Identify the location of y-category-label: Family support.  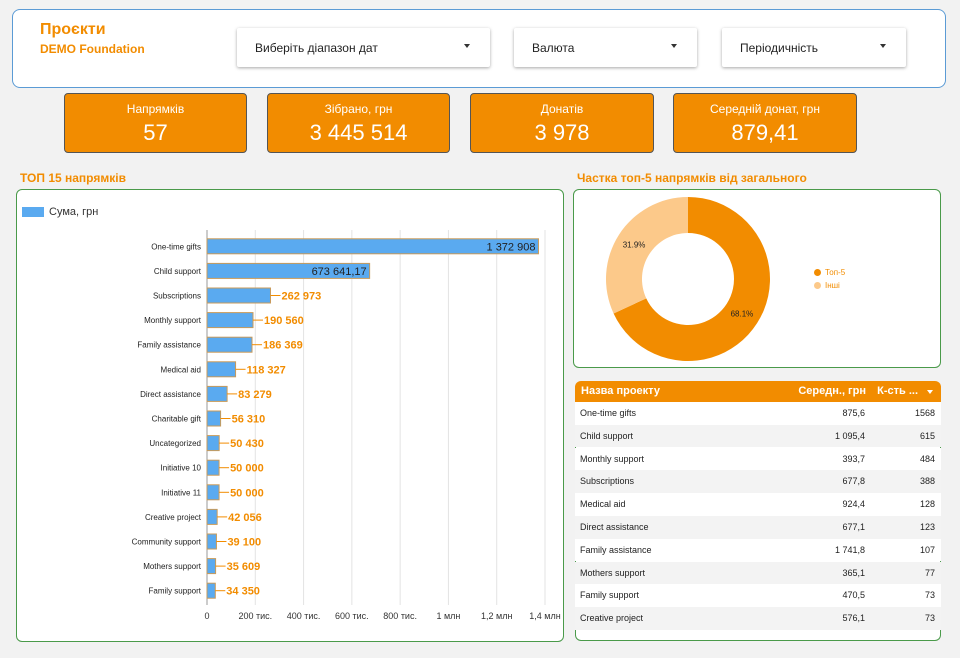
(175, 591).